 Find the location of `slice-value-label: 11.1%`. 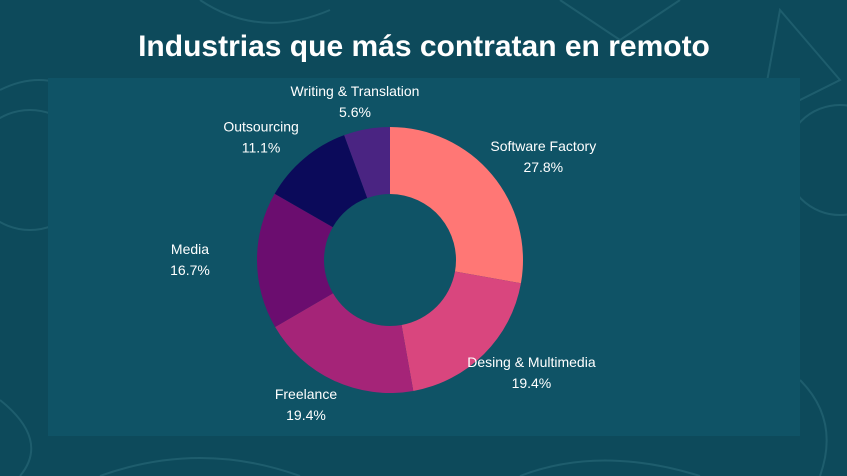

slice-value-label: 11.1% is located at coordinates (261, 147).